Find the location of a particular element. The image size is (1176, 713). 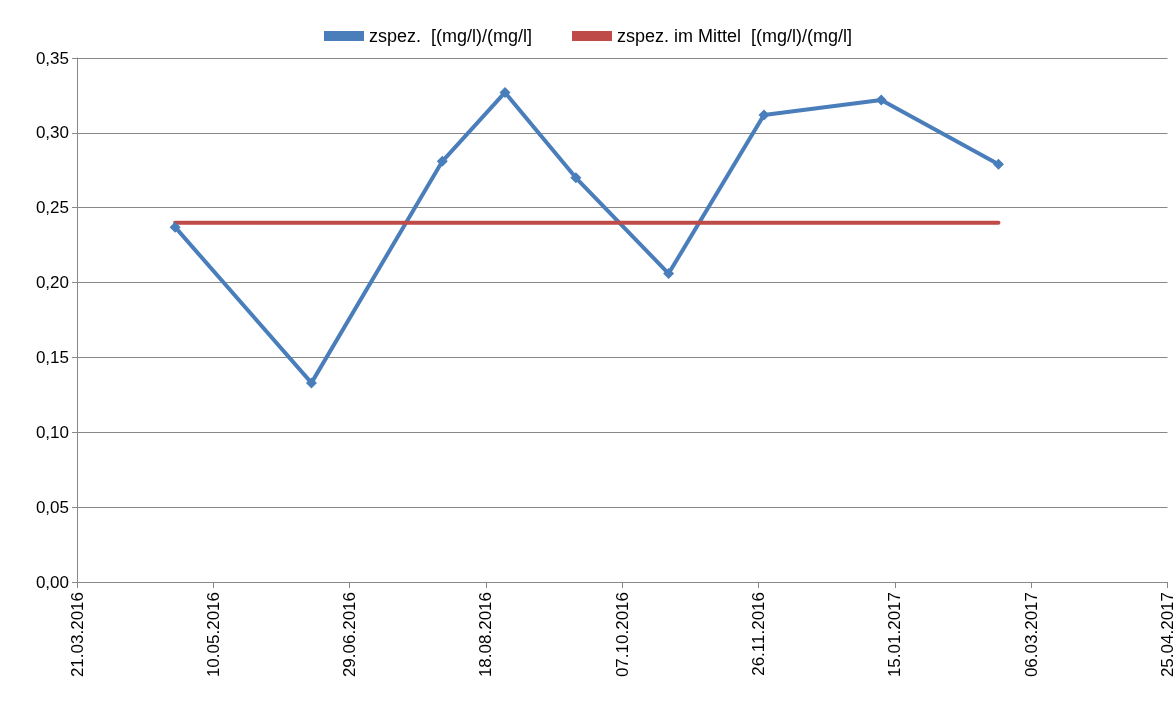

y-tick-label: 0,30 is located at coordinates (52, 133).